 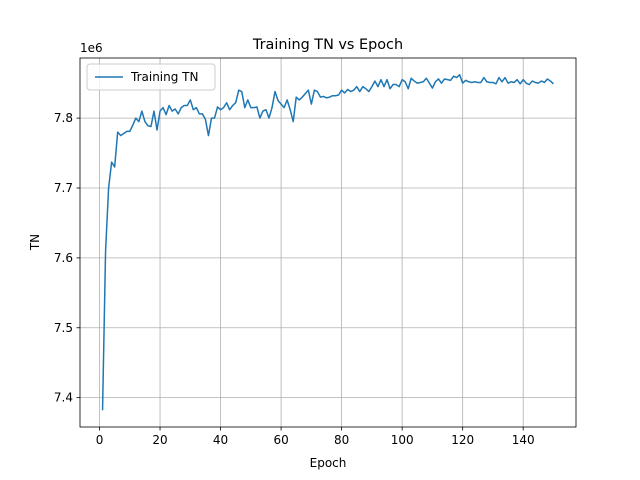 What do you see at coordinates (63, 398) in the screenshot?
I see `y-tick-label: 7.4` at bounding box center [63, 398].